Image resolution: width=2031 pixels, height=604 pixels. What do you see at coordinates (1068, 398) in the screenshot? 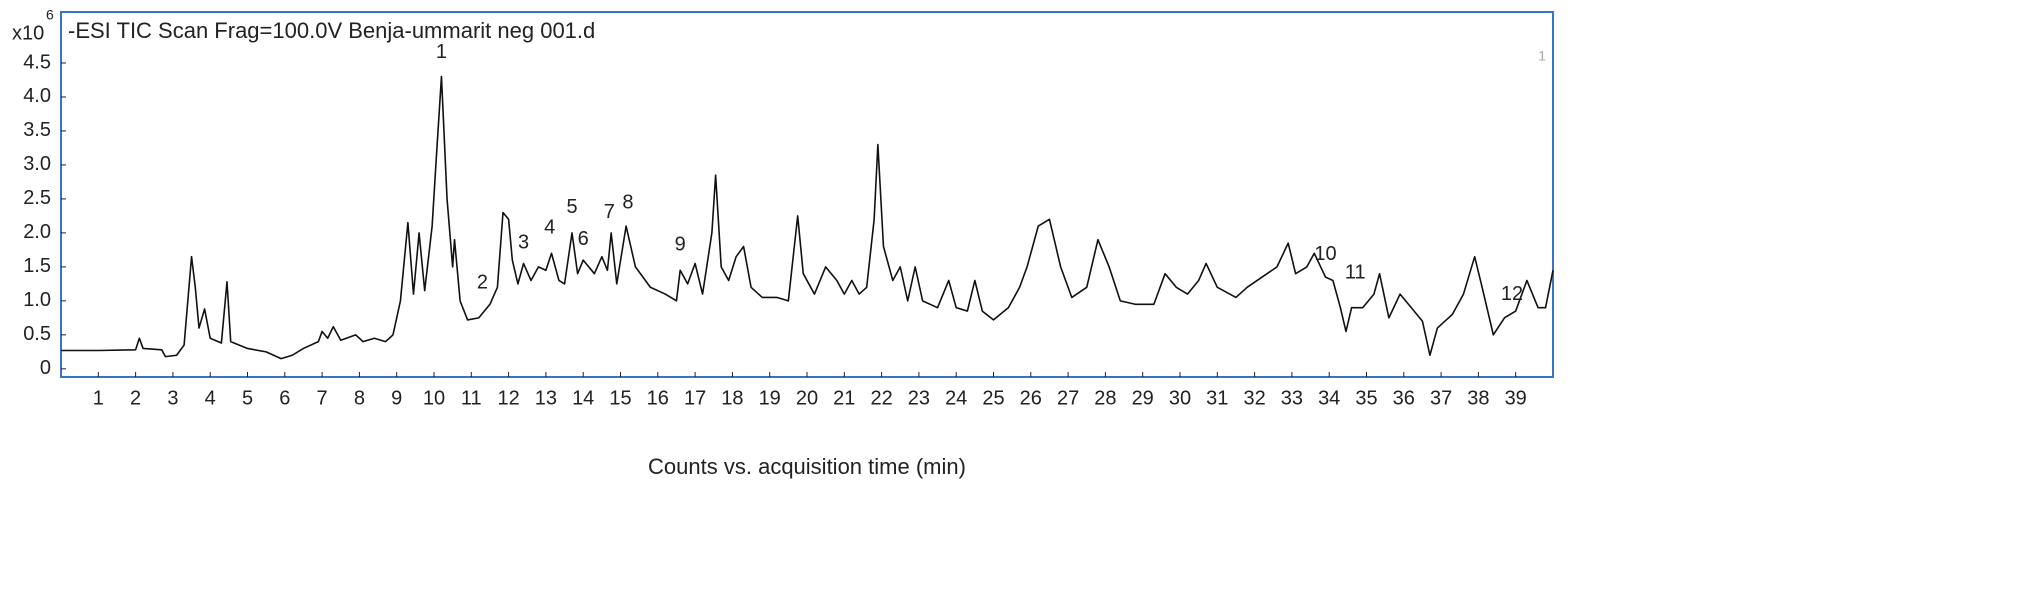
I see `x-tick-label: 27` at bounding box center [1068, 398].